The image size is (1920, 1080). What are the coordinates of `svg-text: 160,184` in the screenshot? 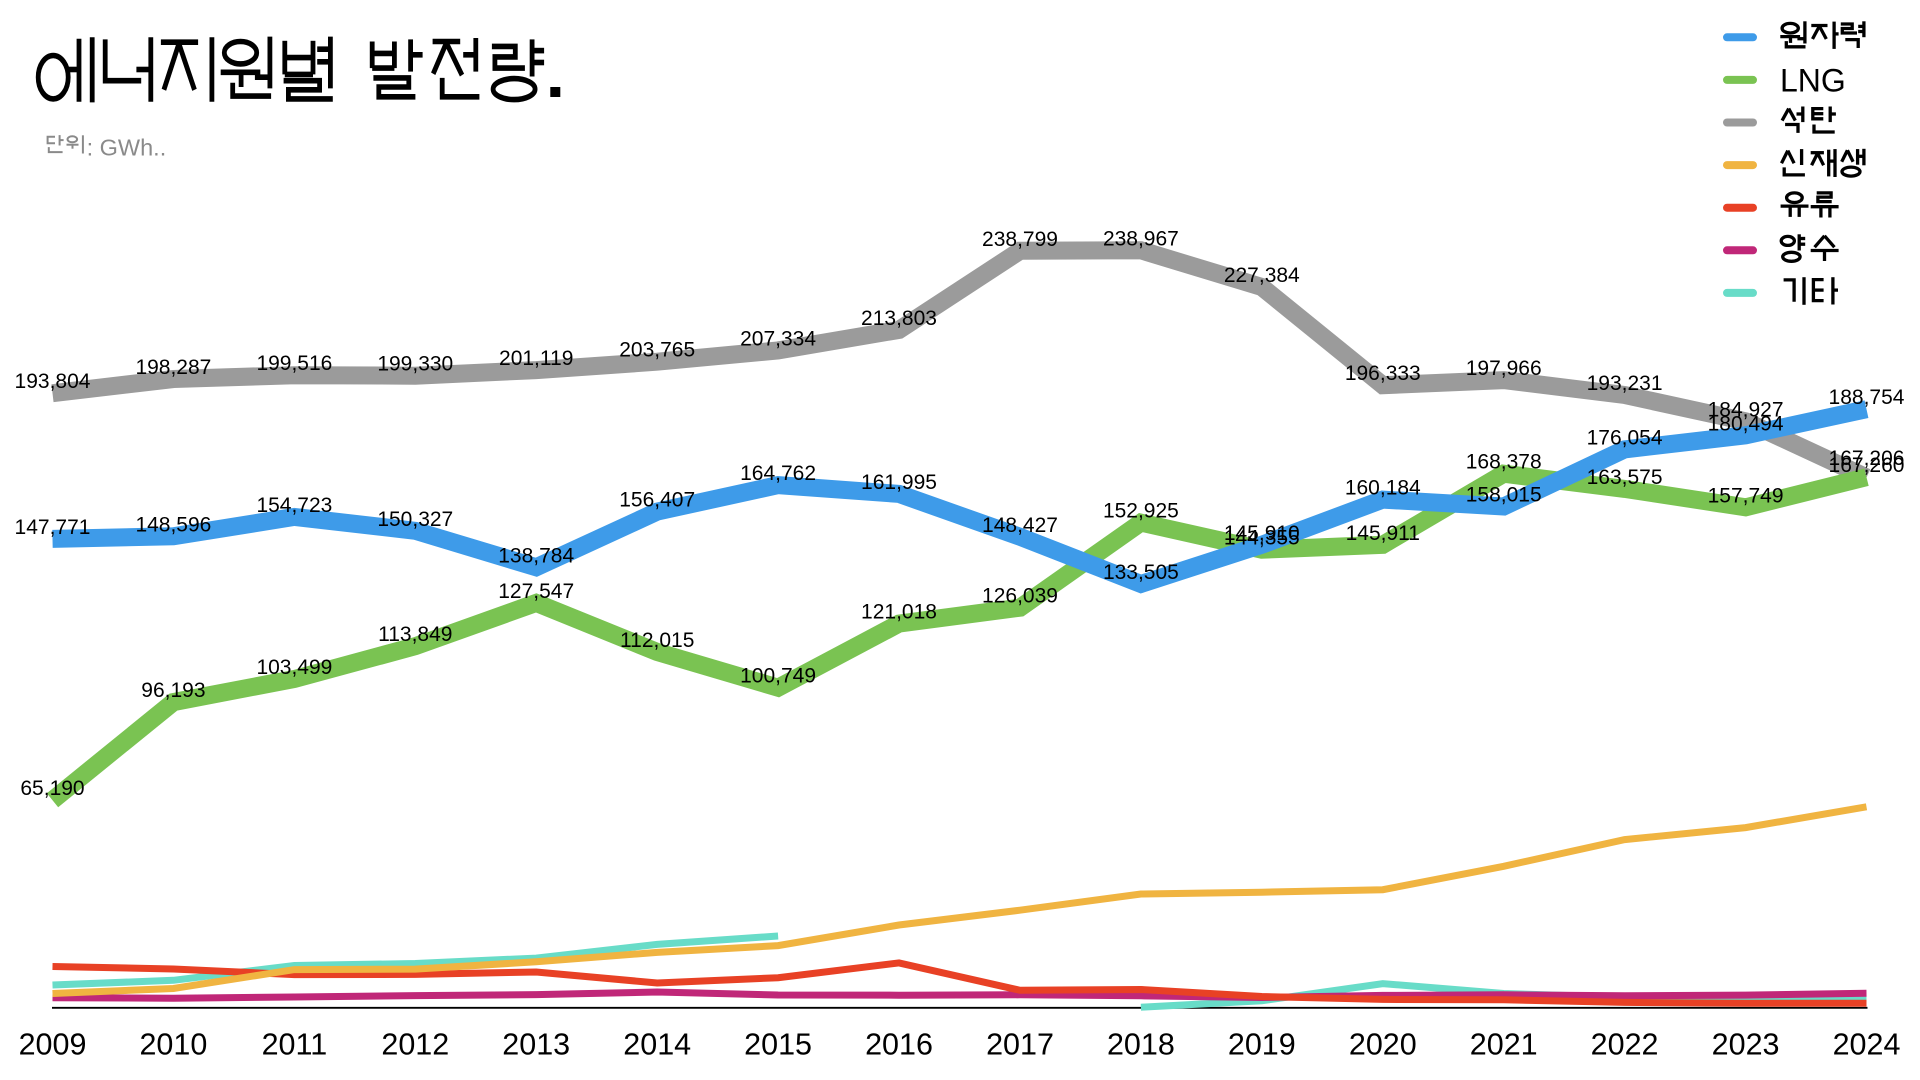 It's located at (1383, 488).